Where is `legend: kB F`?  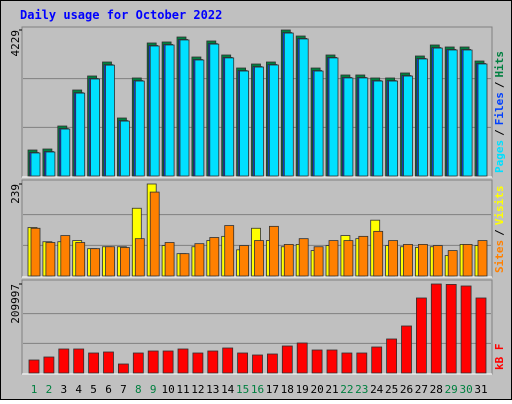 legend: kB F is located at coordinates (499, 357).